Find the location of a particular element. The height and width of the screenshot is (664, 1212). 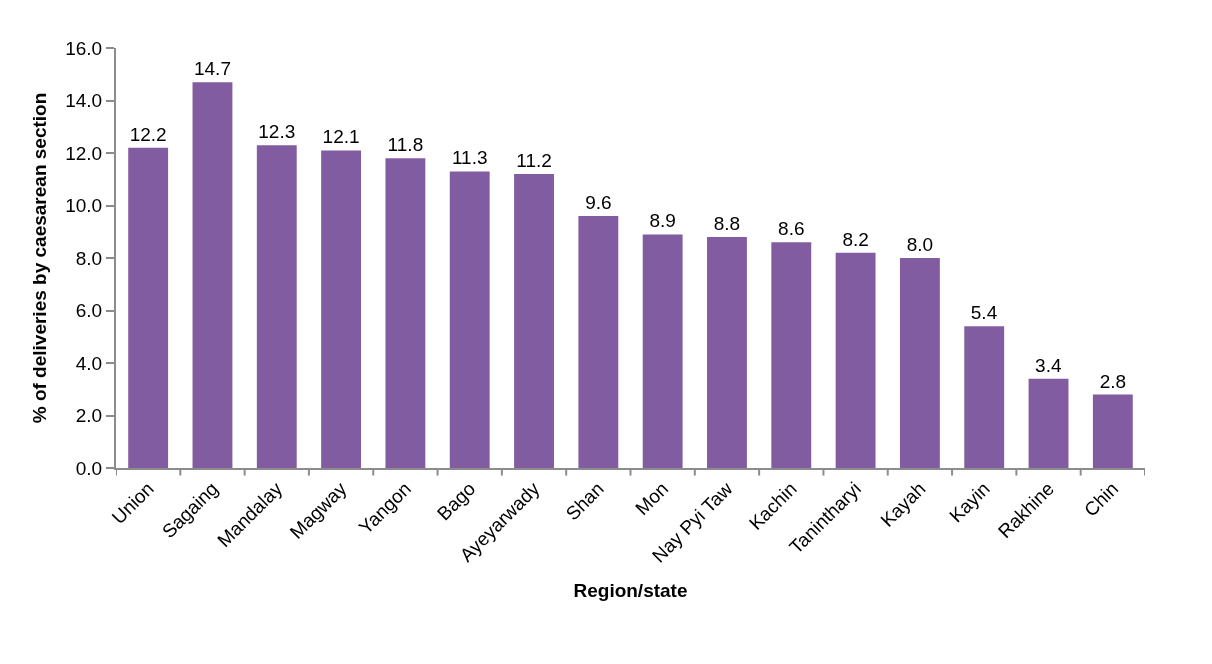

x-tick-label: Mon is located at coordinates (652, 498).